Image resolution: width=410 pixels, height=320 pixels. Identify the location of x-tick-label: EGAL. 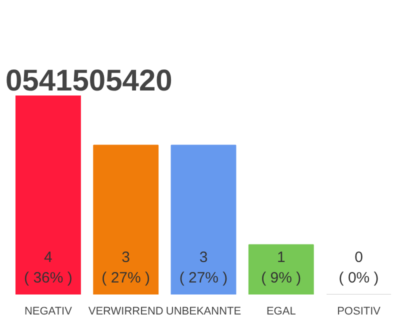
(281, 312).